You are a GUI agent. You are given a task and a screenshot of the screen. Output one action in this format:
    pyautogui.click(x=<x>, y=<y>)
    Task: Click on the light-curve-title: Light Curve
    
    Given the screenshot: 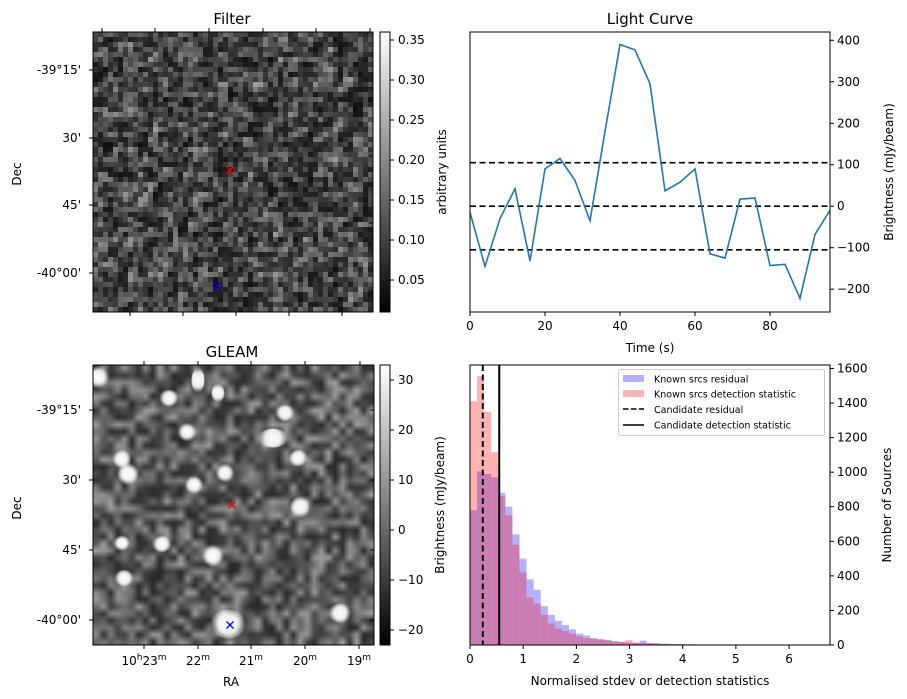 What is the action you would take?
    pyautogui.click(x=650, y=19)
    